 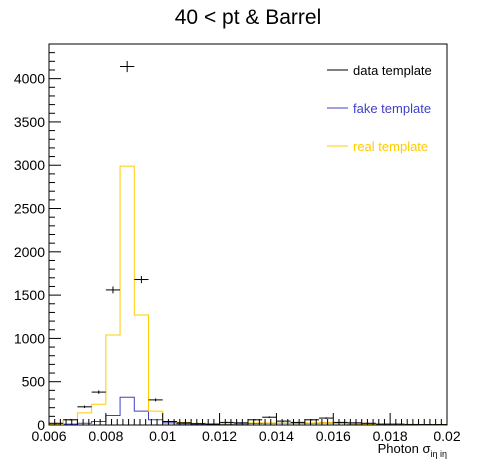 What do you see at coordinates (438, 454) in the screenshot?
I see `x-axis-label-subscript: iη iη` at bounding box center [438, 454].